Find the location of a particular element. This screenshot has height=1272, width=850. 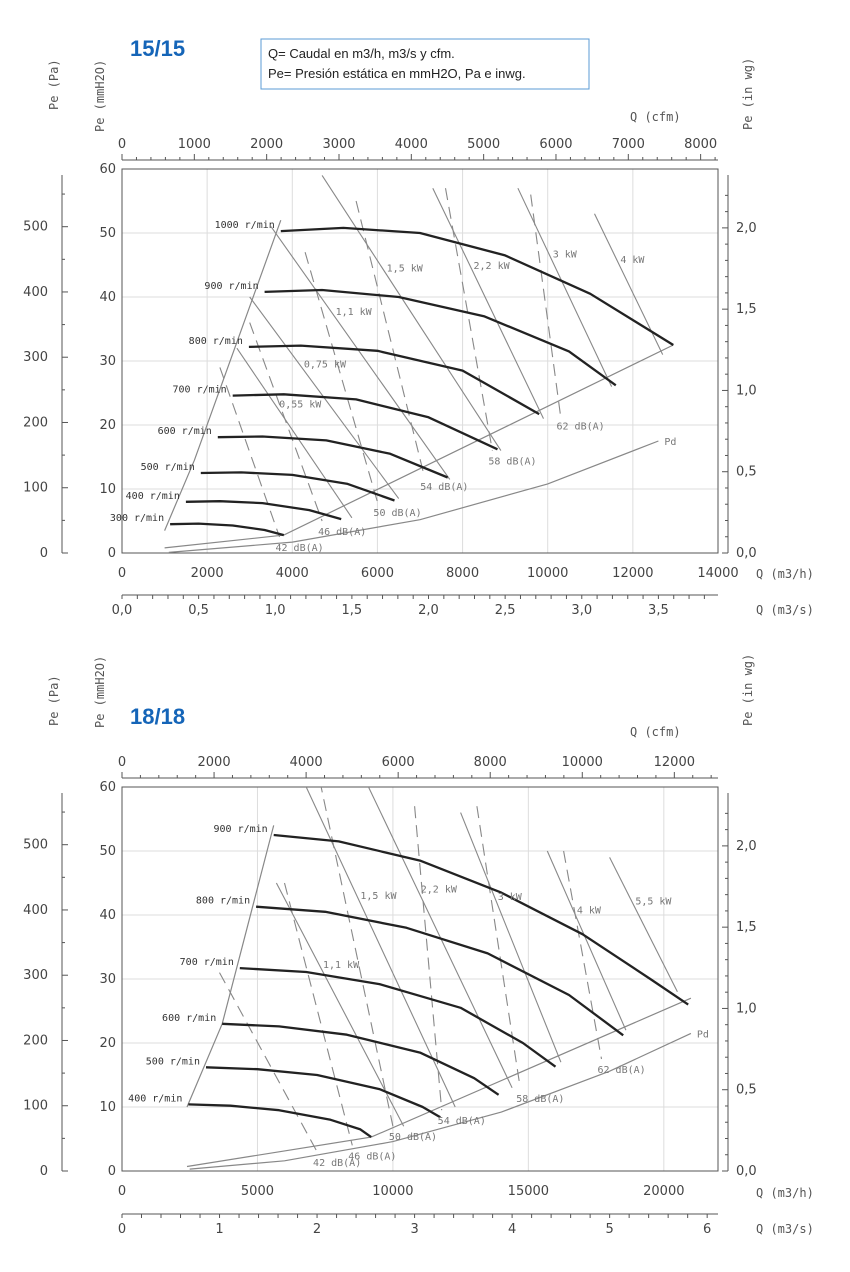

power-line-label: 1,5 kW is located at coordinates (405, 269).